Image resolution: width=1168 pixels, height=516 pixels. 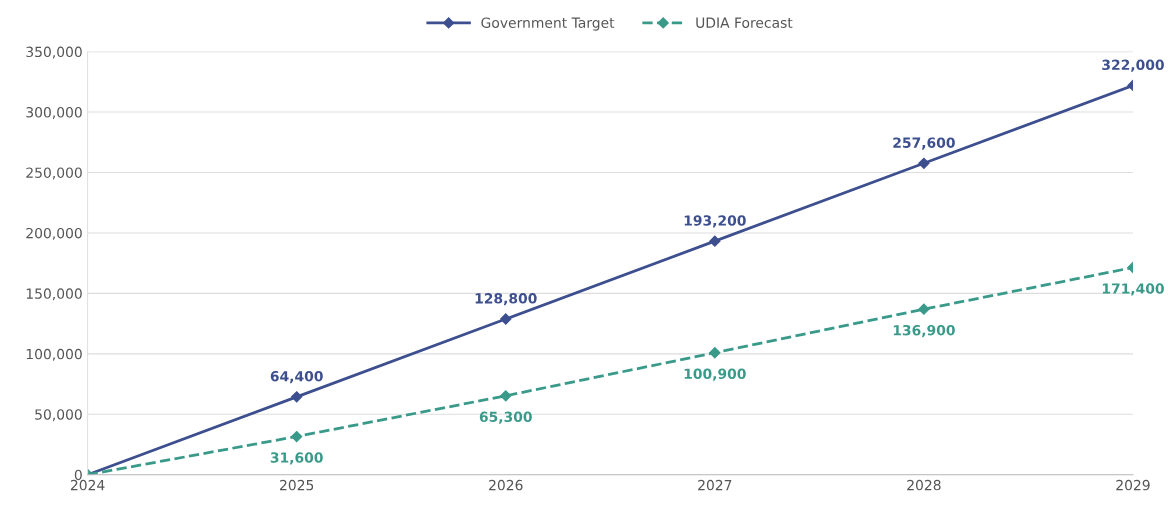 I want to click on x-tick-label: 2024, so click(x=87, y=485).